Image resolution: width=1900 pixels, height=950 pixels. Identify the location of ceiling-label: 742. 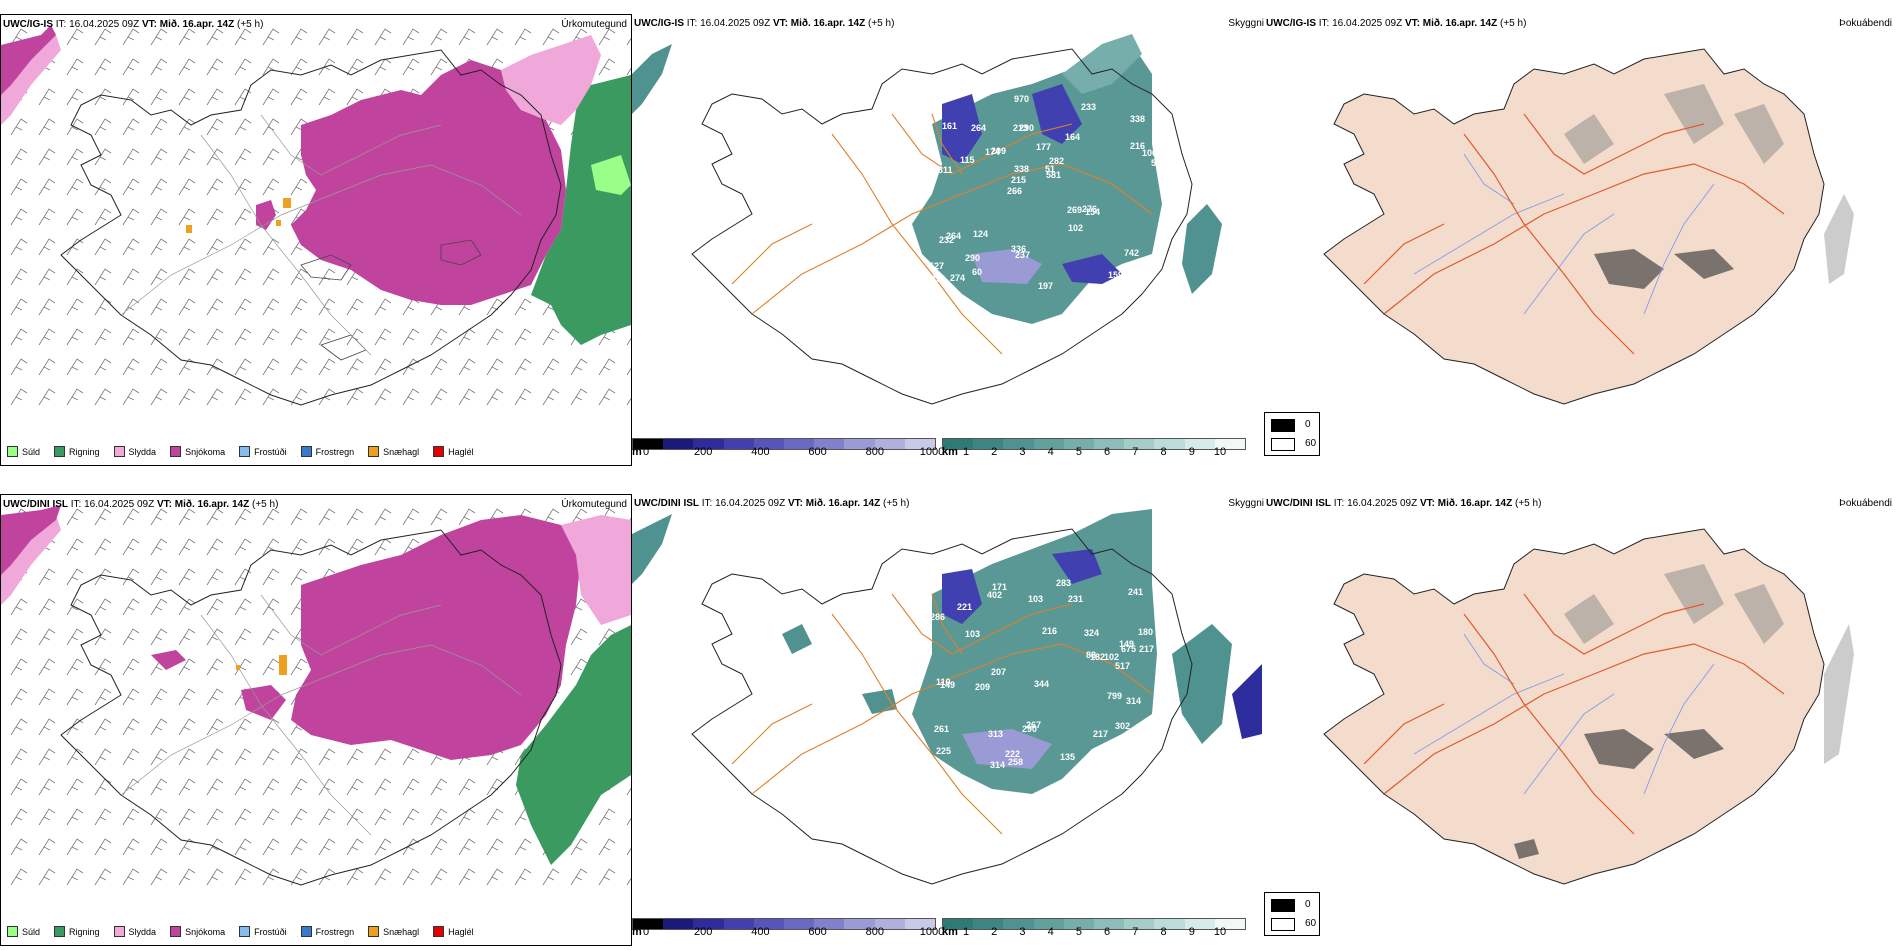
(1131, 253).